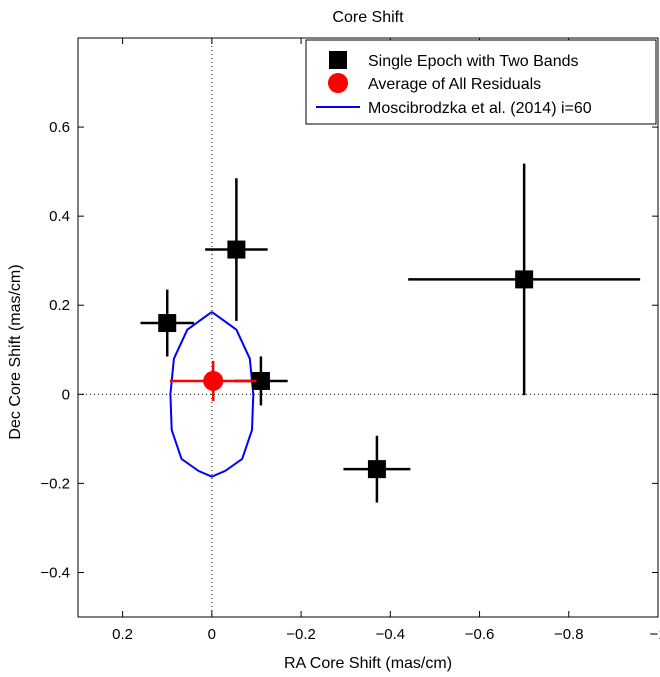 The image size is (660, 677). Describe the element at coordinates (654, 634) in the screenshot. I see `x-tick-label: −1` at that location.